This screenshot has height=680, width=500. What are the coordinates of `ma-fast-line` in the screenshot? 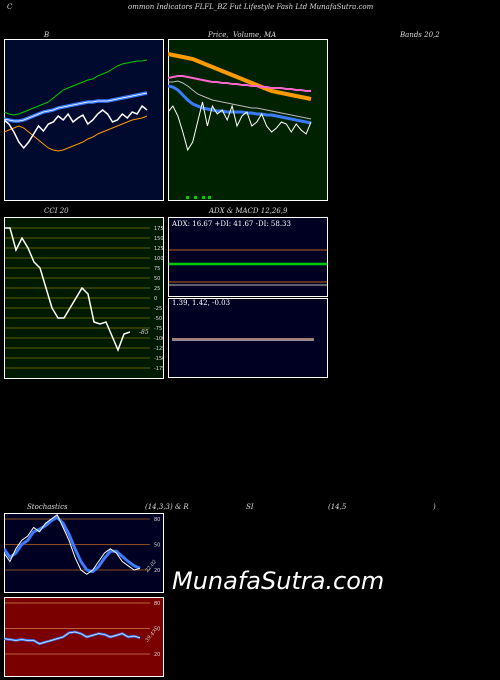 It's located at (240, 104).